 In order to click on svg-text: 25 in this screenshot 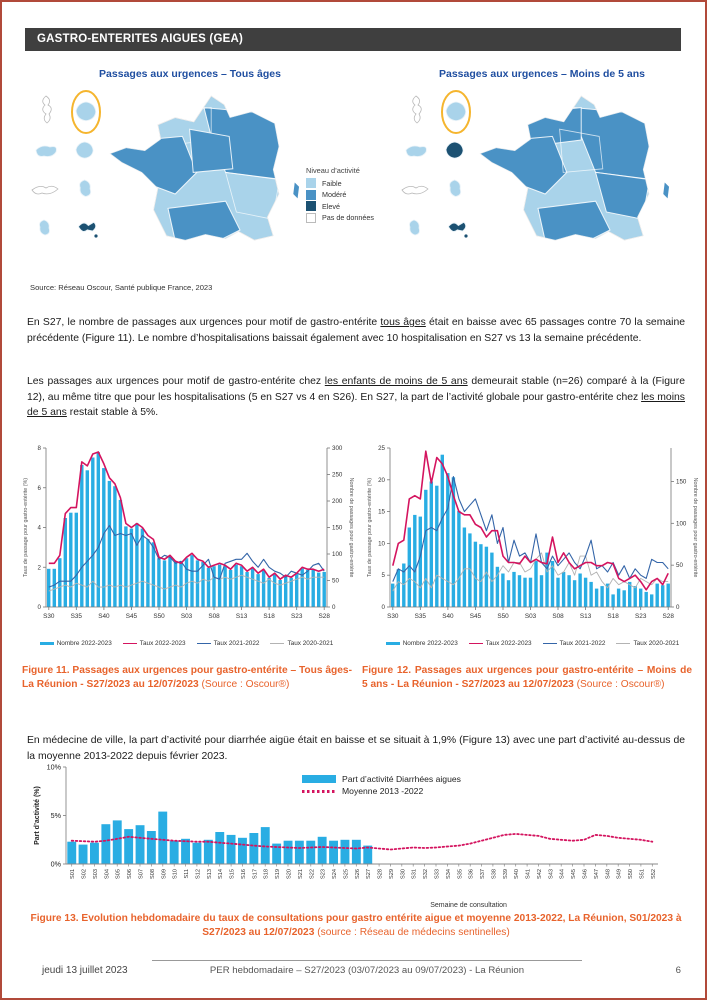, I will do `click(381, 448)`.